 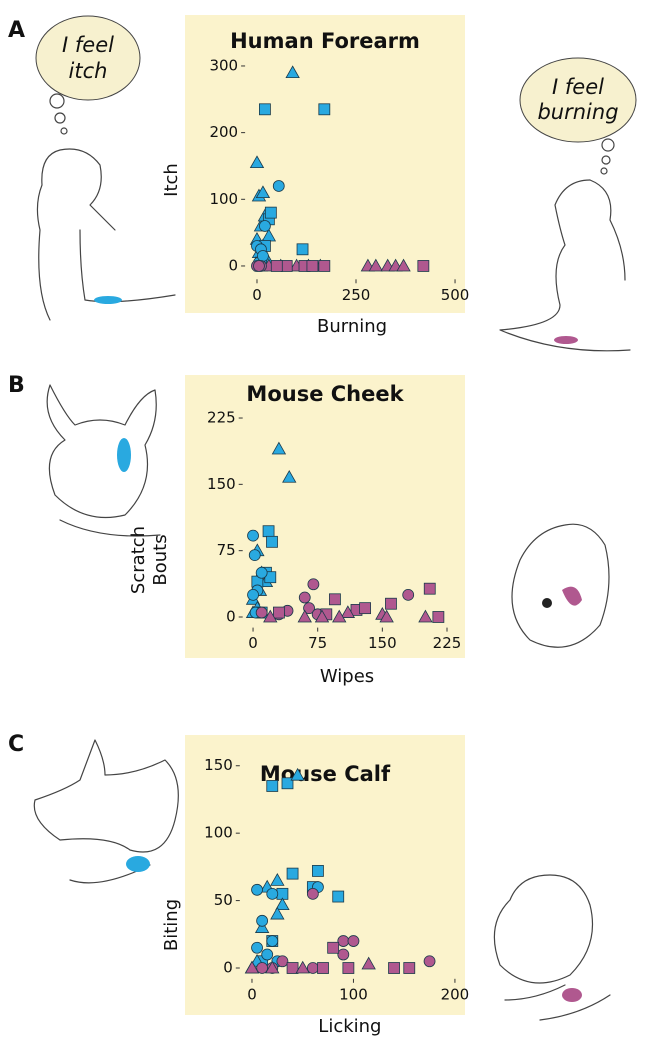 I want to click on itch-patch, so click(x=108, y=300).